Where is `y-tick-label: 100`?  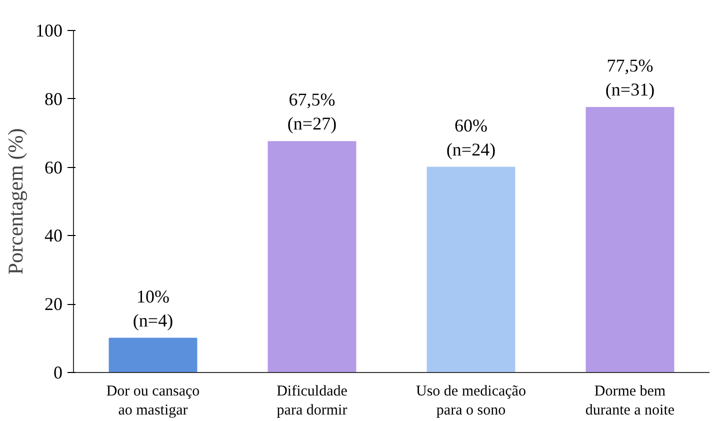
y-tick-label: 100 is located at coordinates (49, 30).